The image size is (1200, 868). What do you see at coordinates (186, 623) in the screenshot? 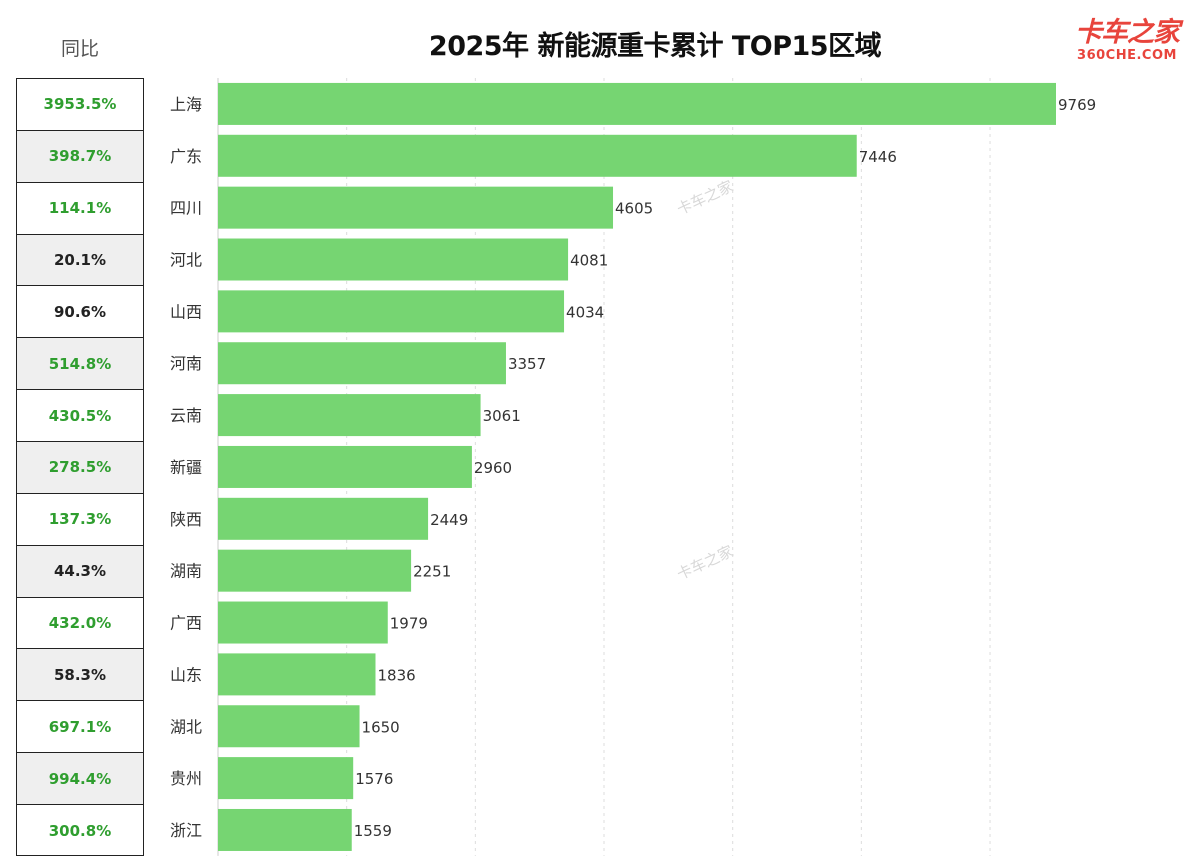
I see `category-label: 广西` at bounding box center [186, 623].